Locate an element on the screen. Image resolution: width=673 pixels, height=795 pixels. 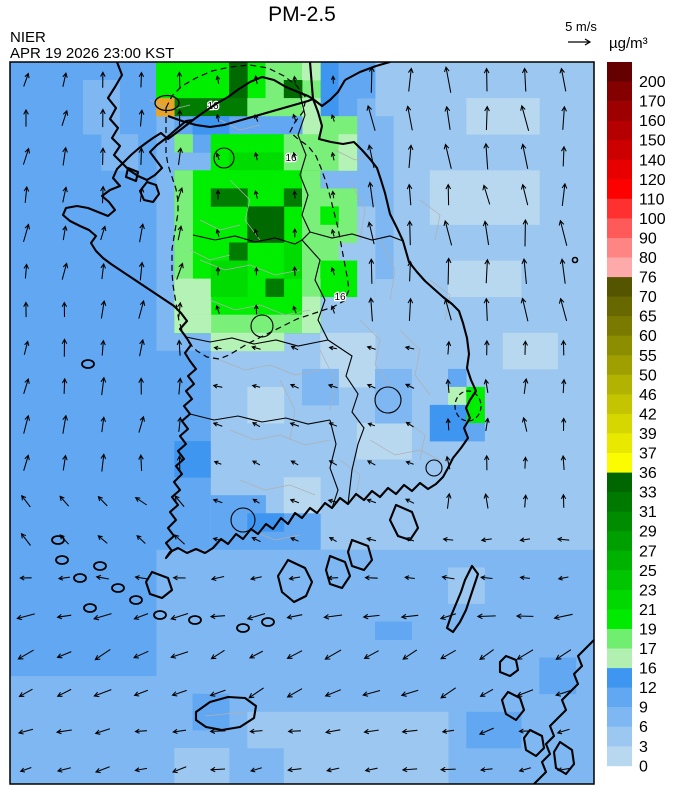
unit-label: µg/m³ is located at coordinates (628, 43).